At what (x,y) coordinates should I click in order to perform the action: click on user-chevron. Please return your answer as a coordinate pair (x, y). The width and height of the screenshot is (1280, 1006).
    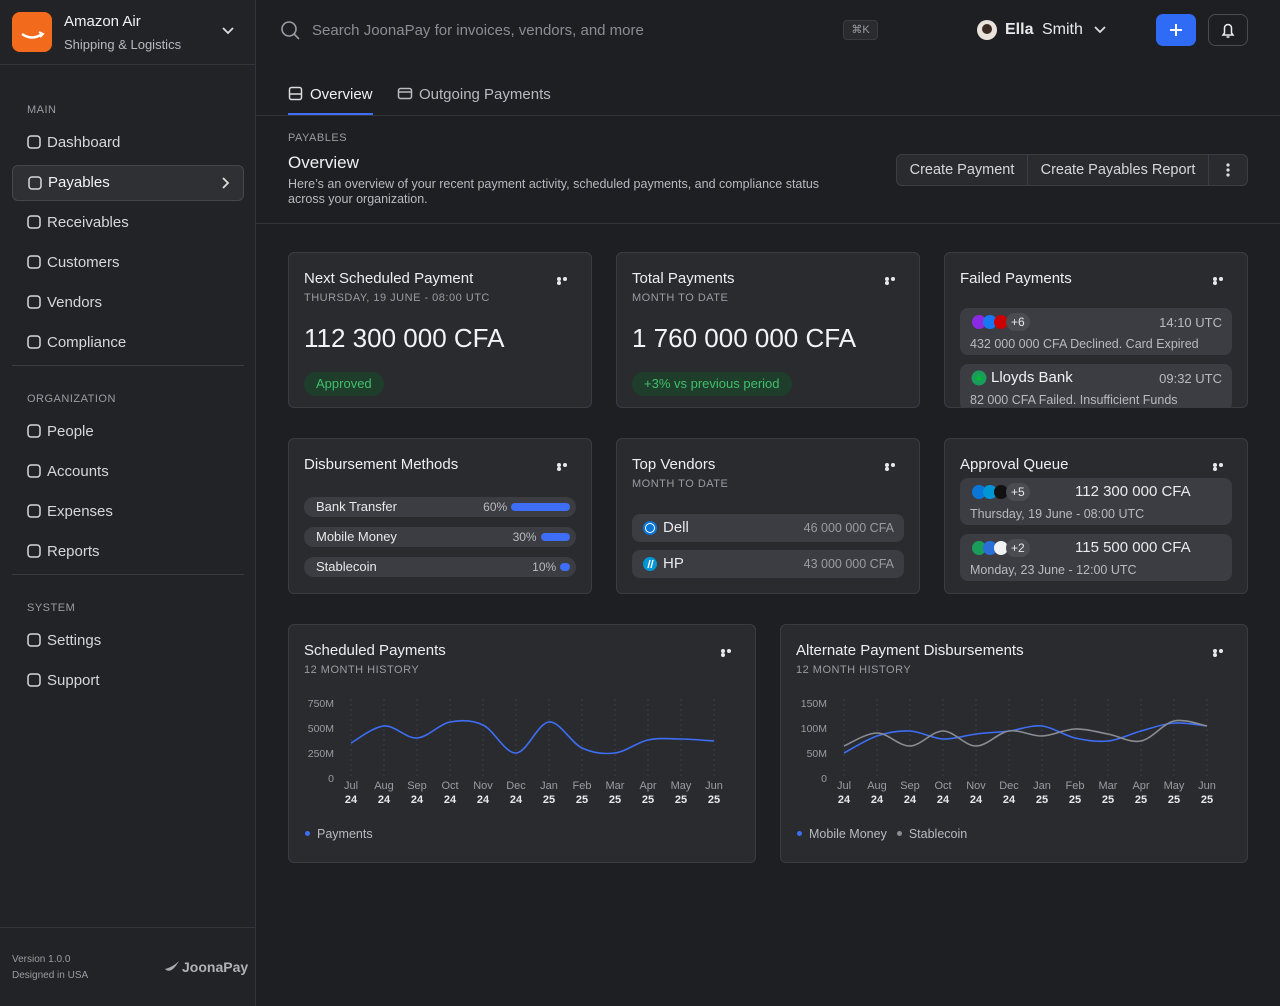
    Looking at the image, I should click on (1100, 30).